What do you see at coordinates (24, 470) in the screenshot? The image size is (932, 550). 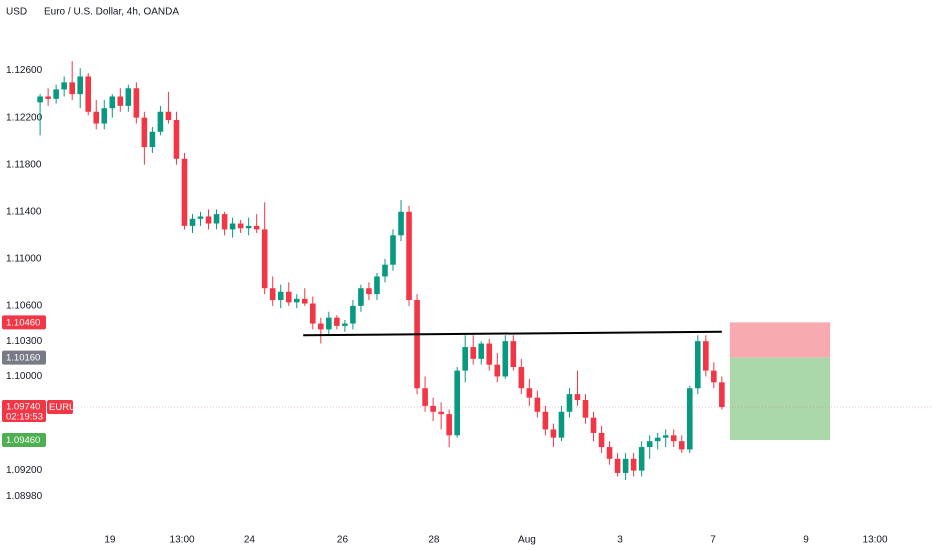 I see `y-tick-label: 1.09200` at bounding box center [24, 470].